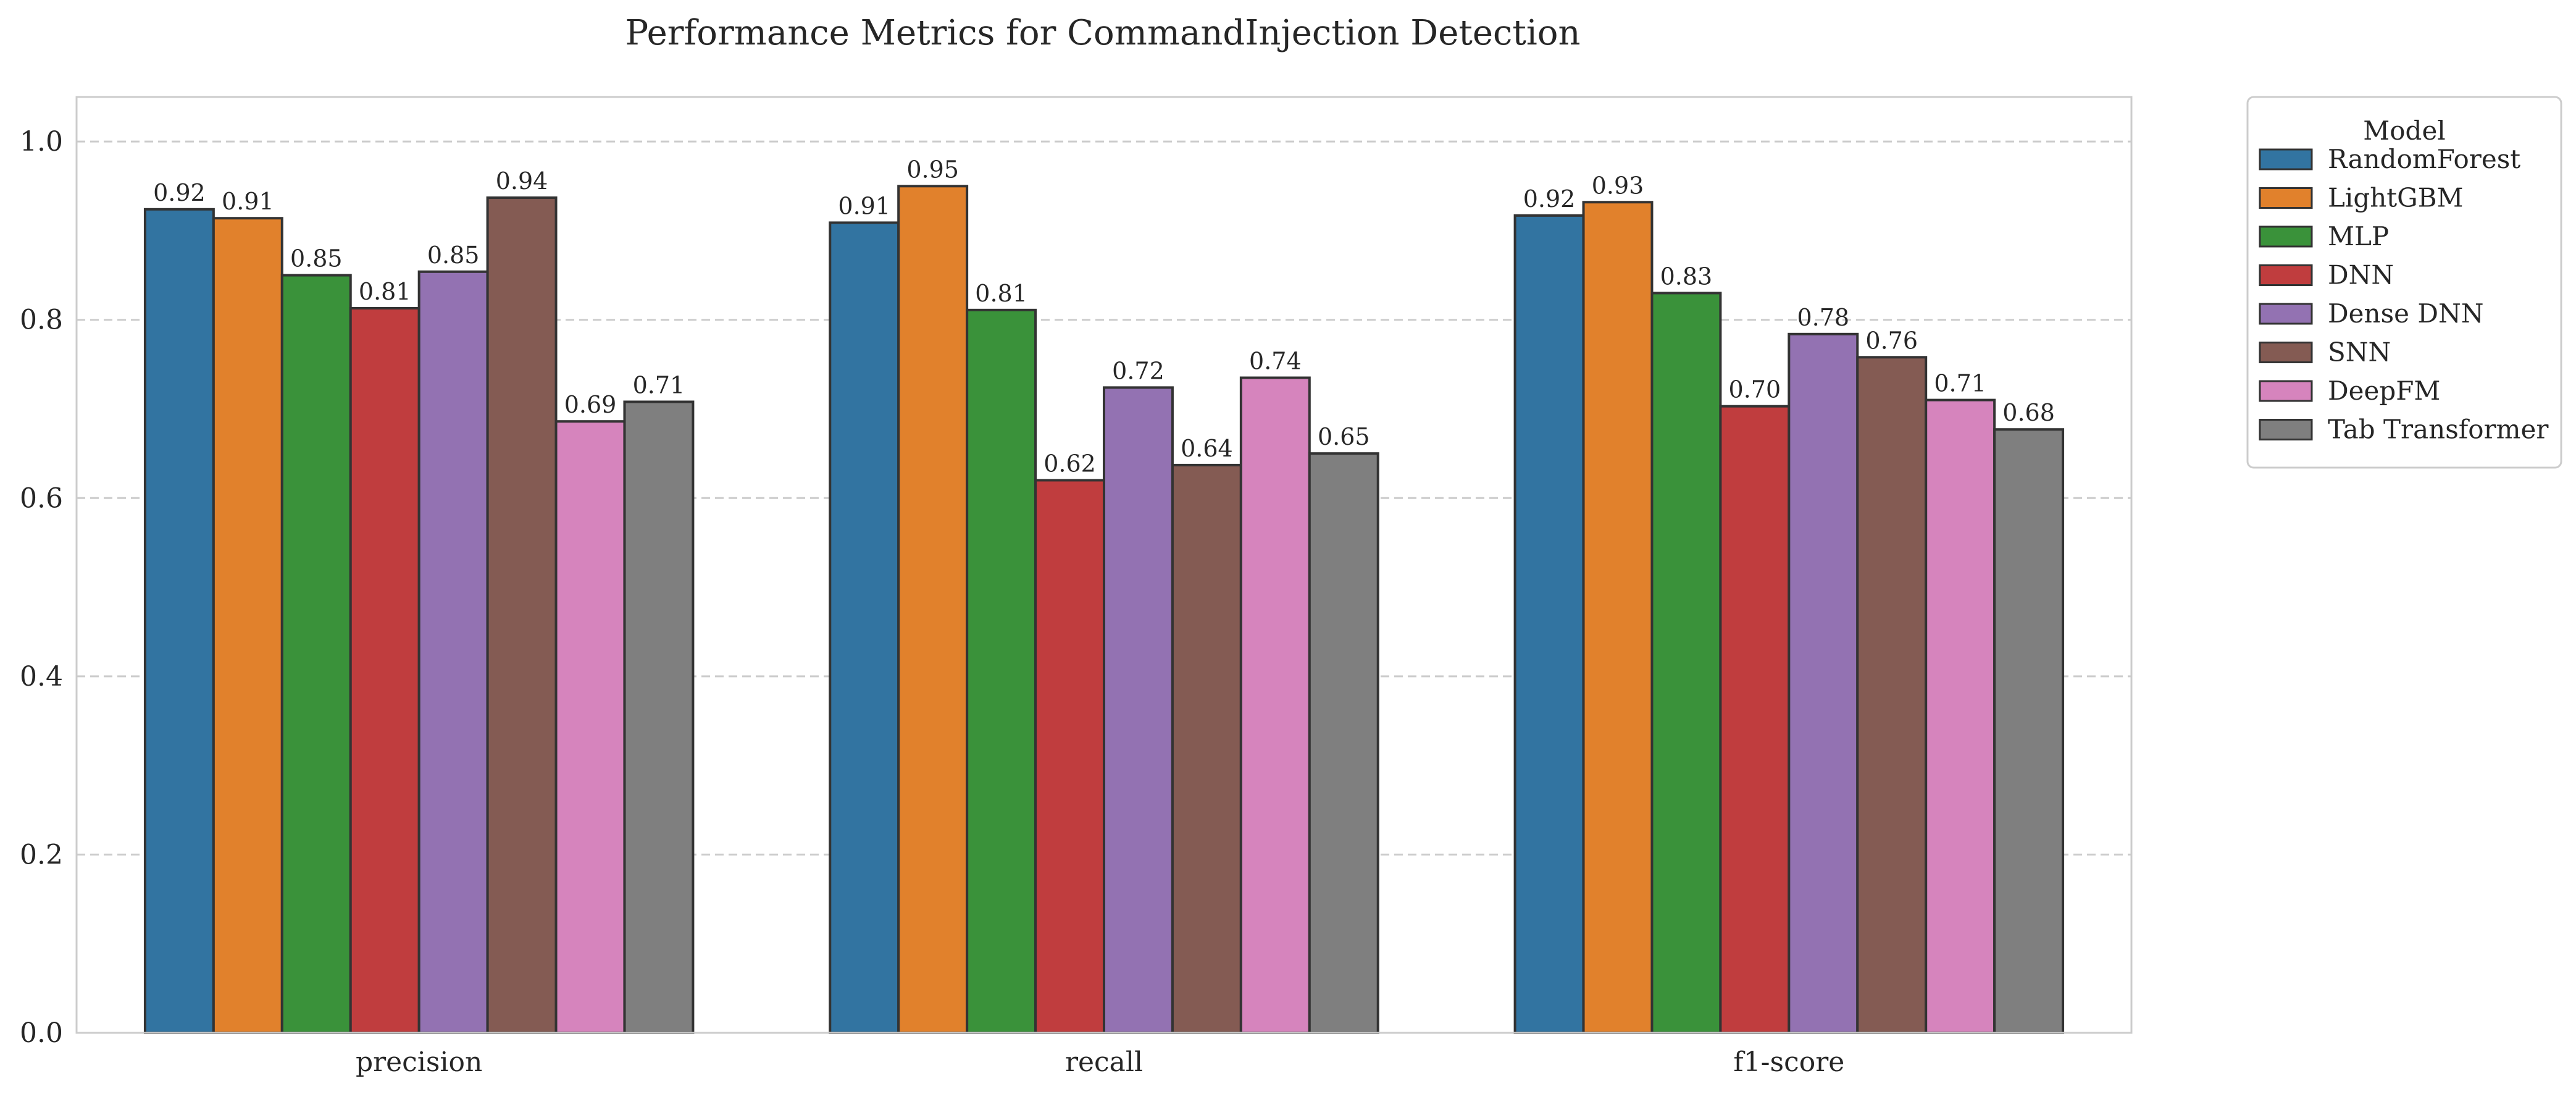 This screenshot has height=1094, width=2576. What do you see at coordinates (1823, 317) in the screenshot?
I see `data-label: 0.78` at bounding box center [1823, 317].